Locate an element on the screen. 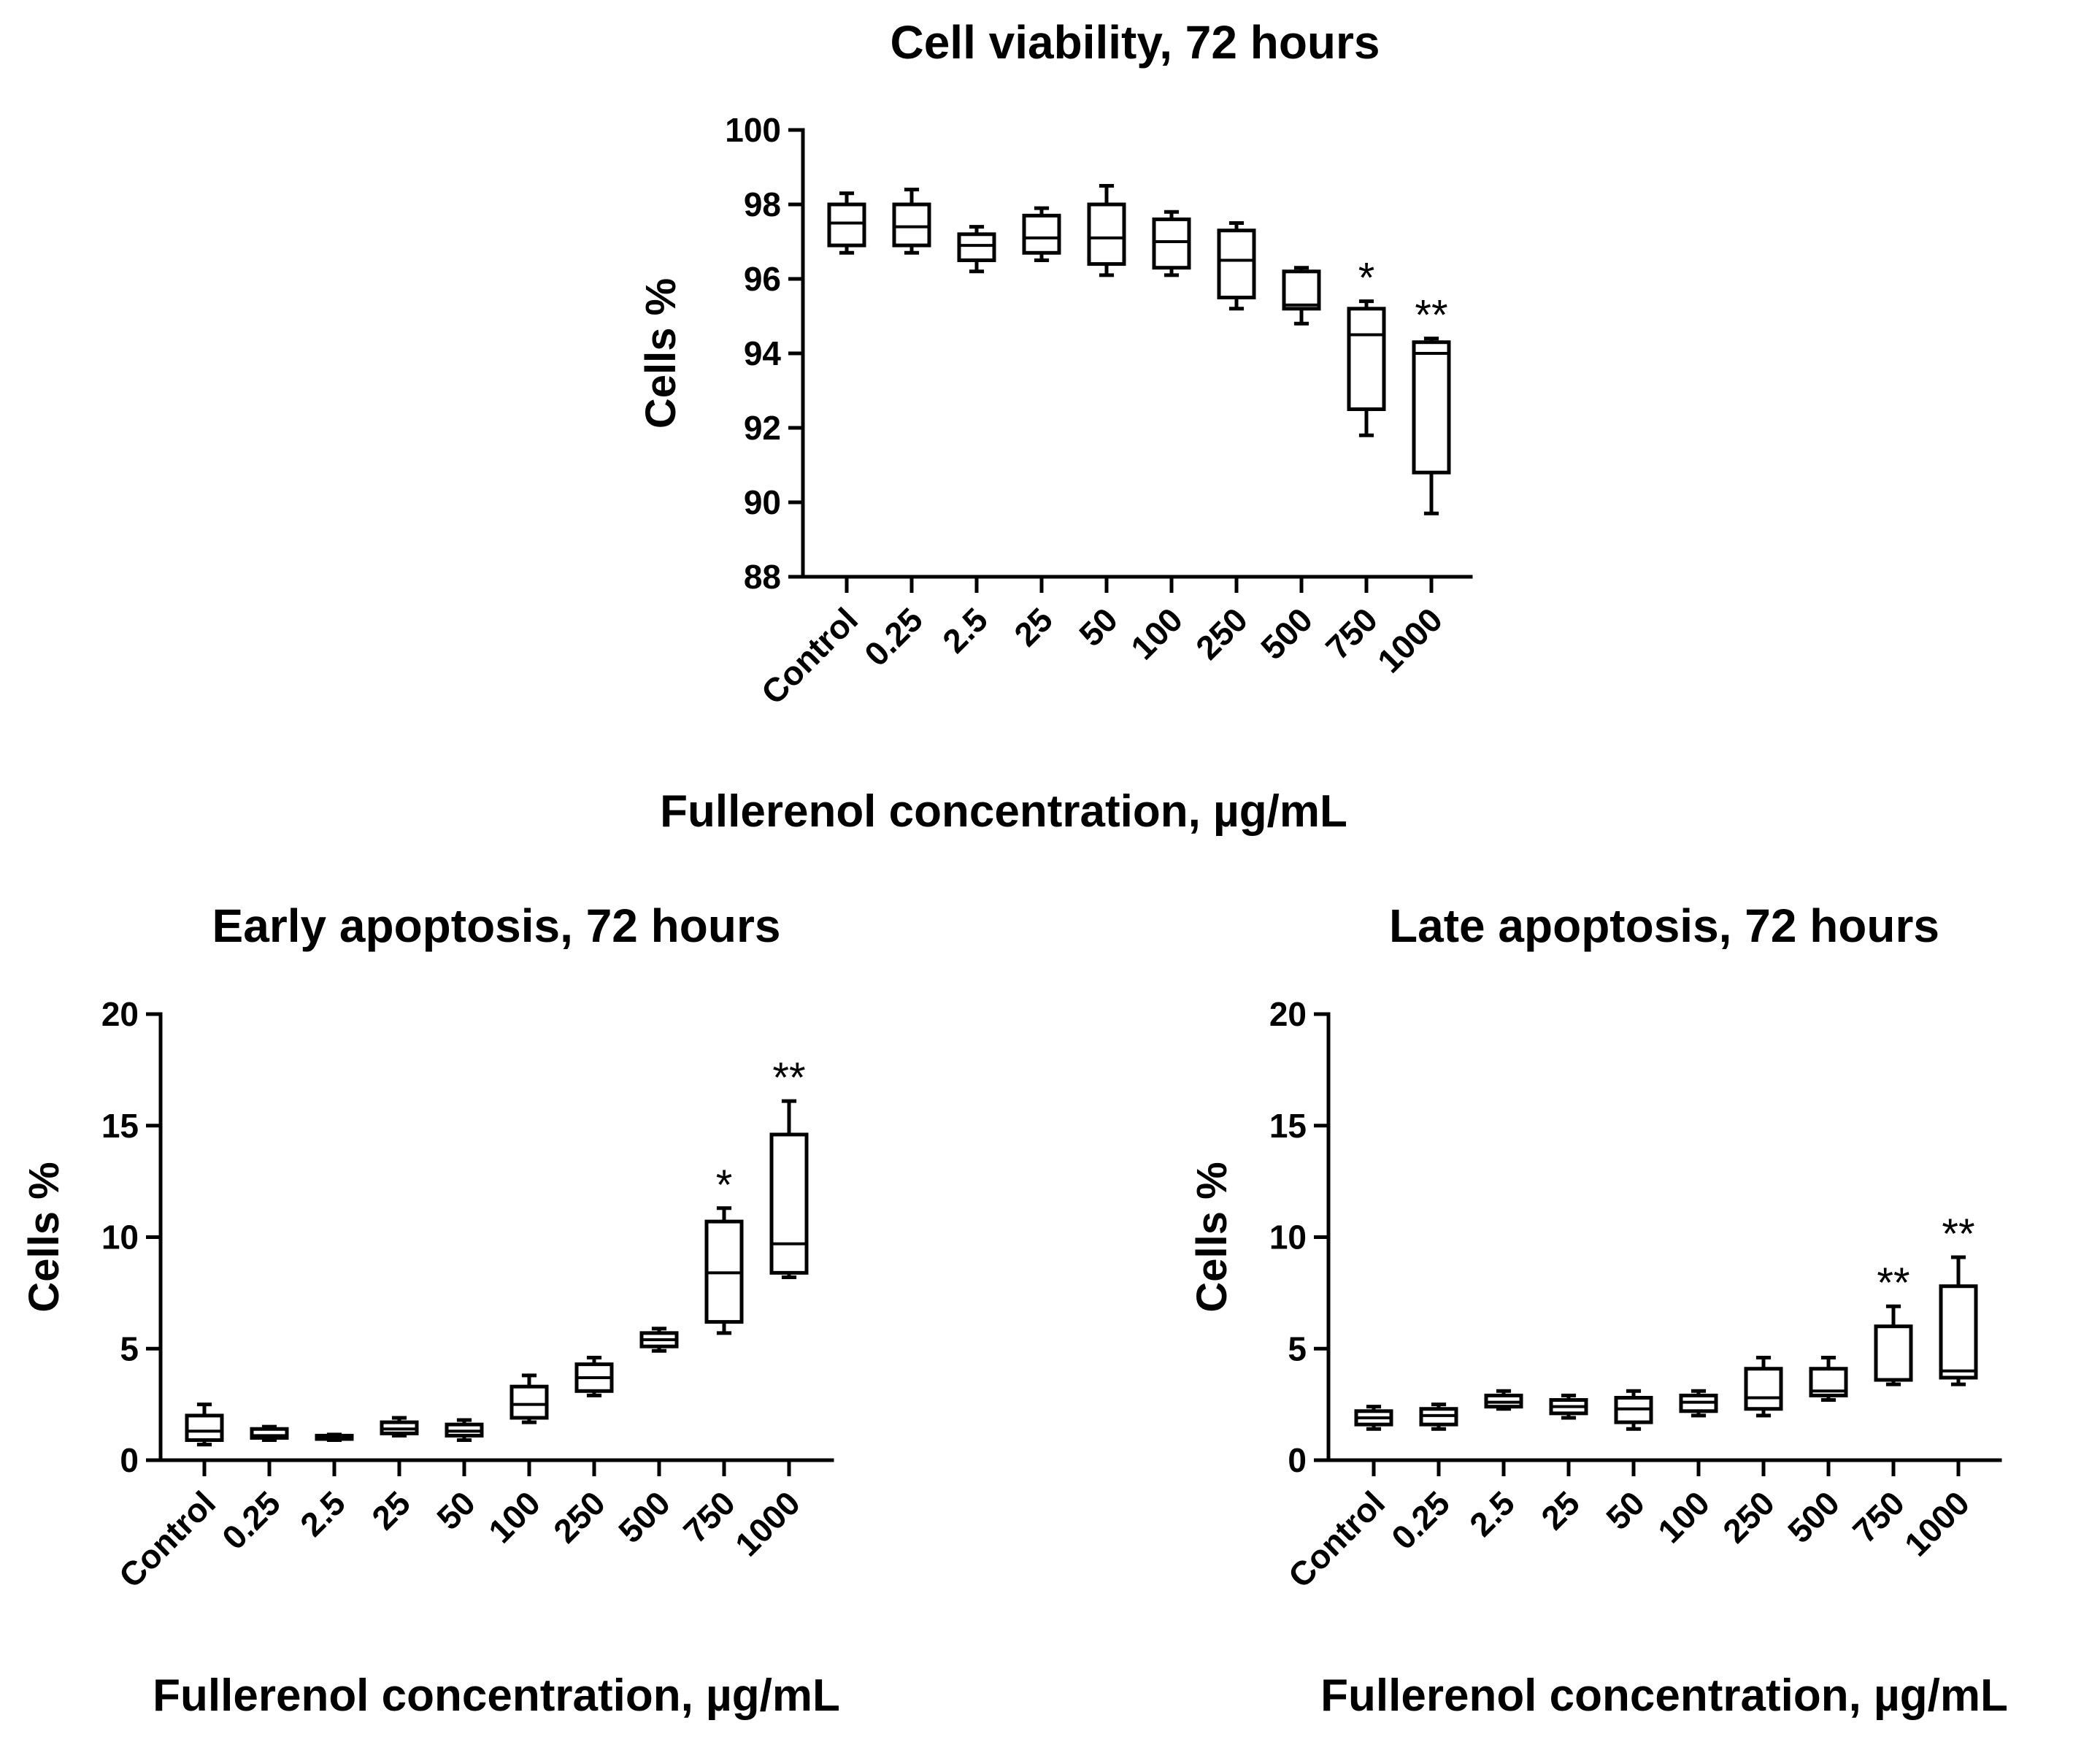  y-tick-label: 90 is located at coordinates (762, 502).